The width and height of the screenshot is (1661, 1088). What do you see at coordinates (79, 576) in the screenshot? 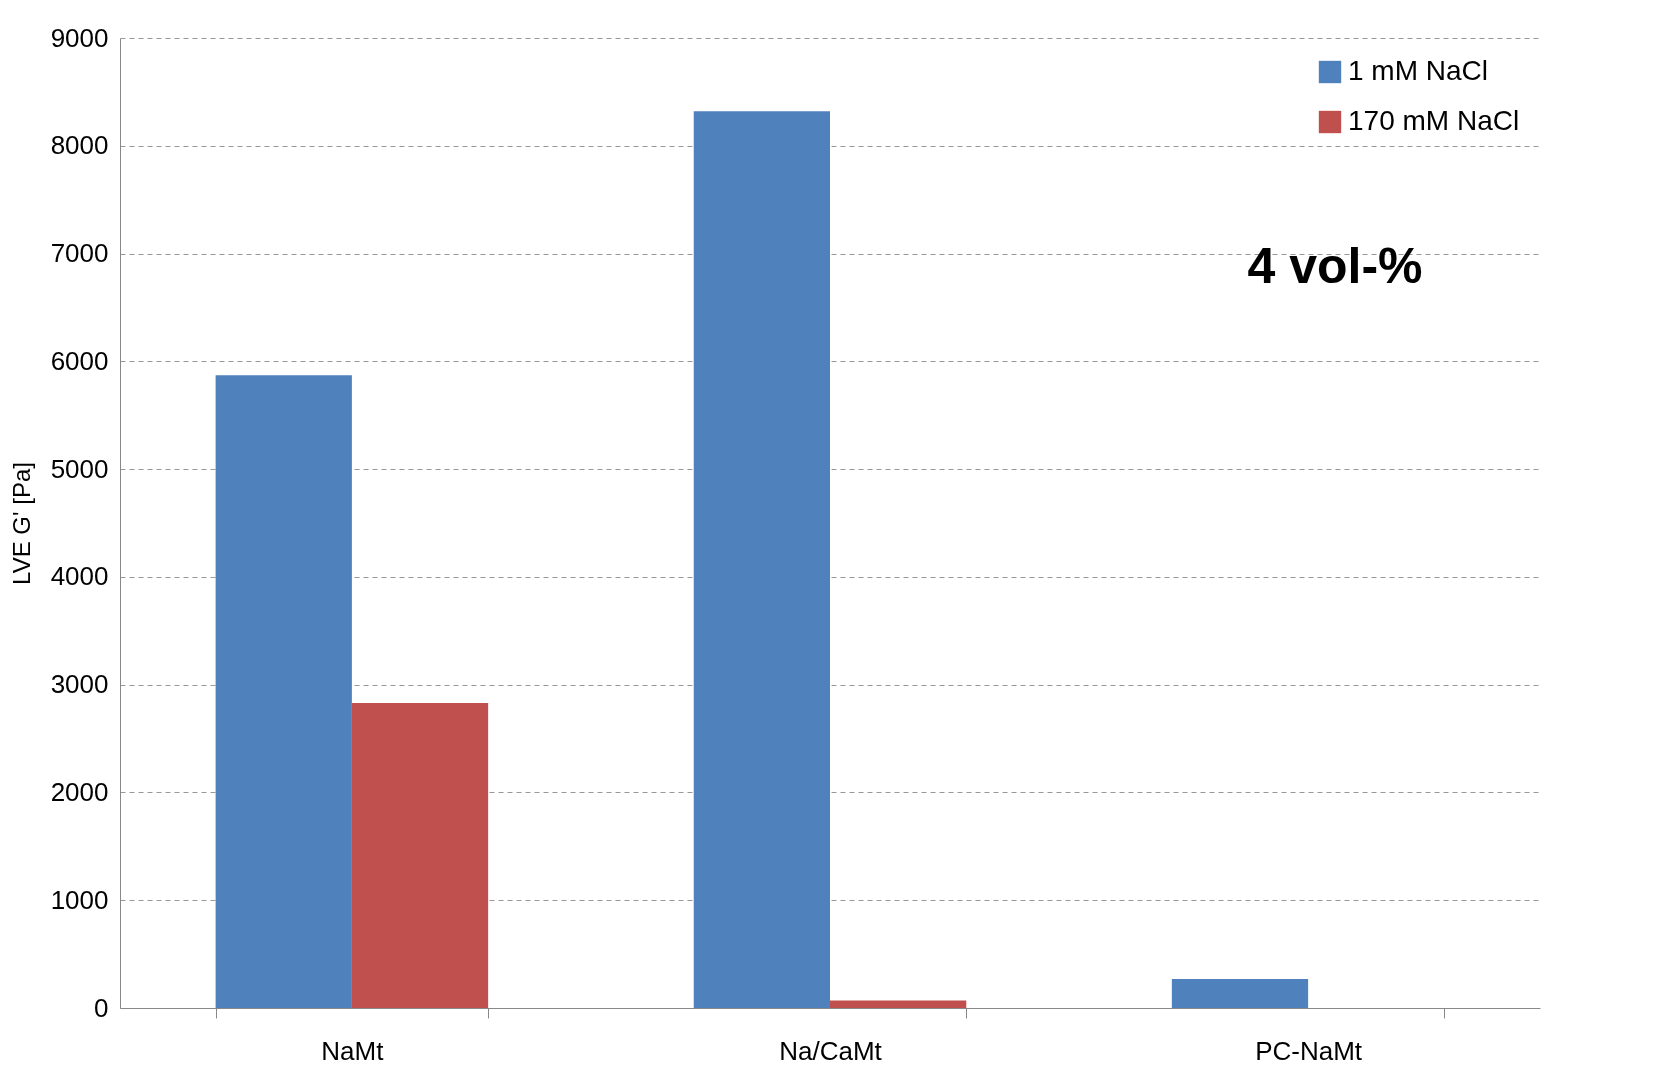
I see `y-tick-label: 4000` at bounding box center [79, 576].